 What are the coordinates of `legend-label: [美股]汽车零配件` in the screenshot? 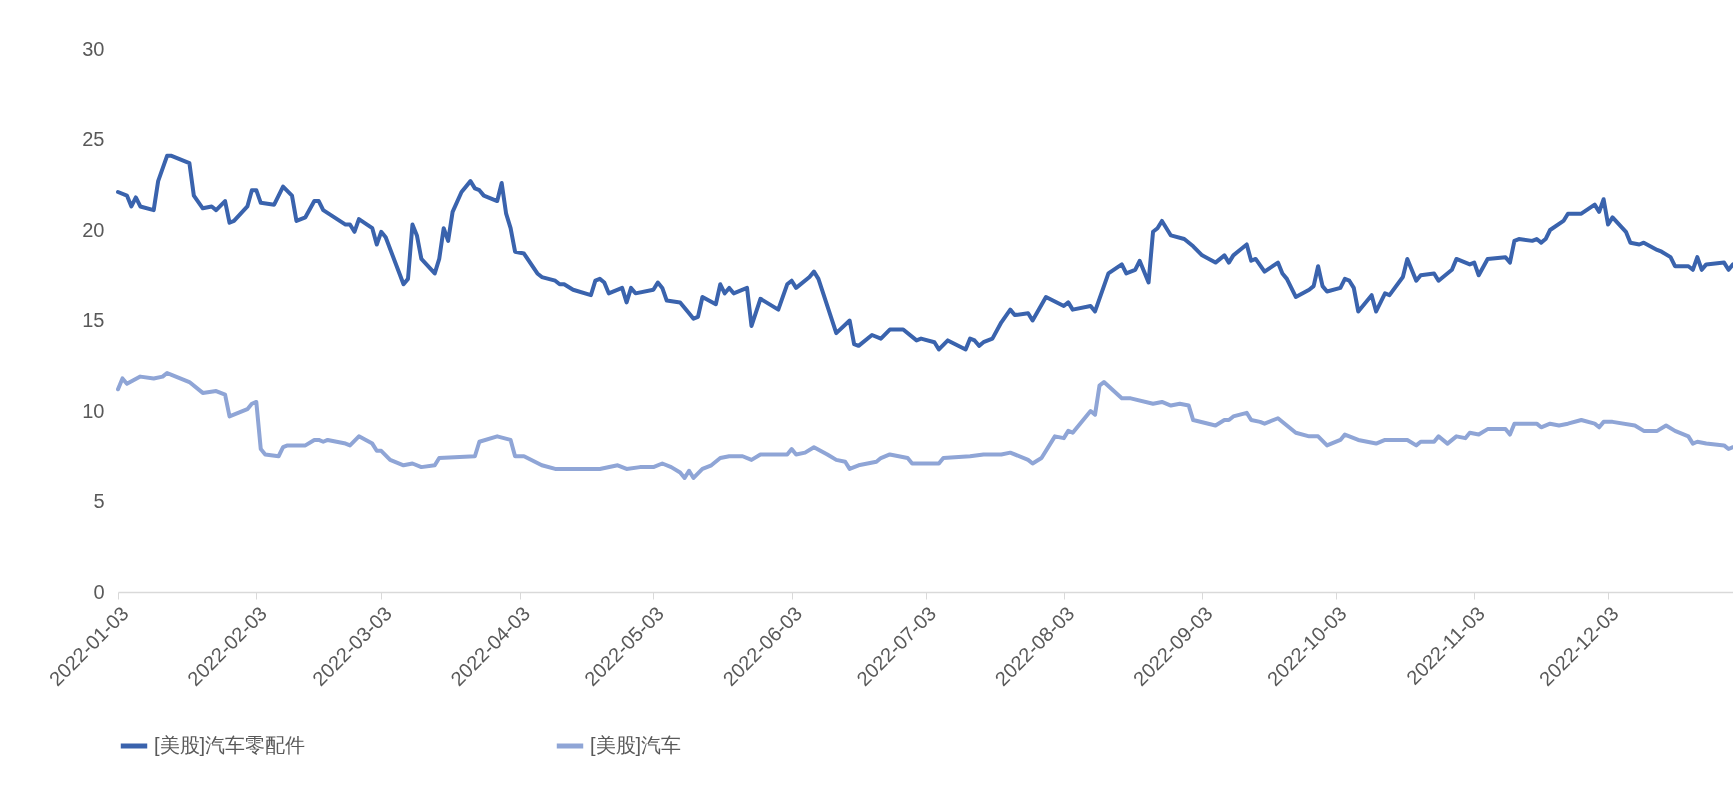 It's located at (230, 745).